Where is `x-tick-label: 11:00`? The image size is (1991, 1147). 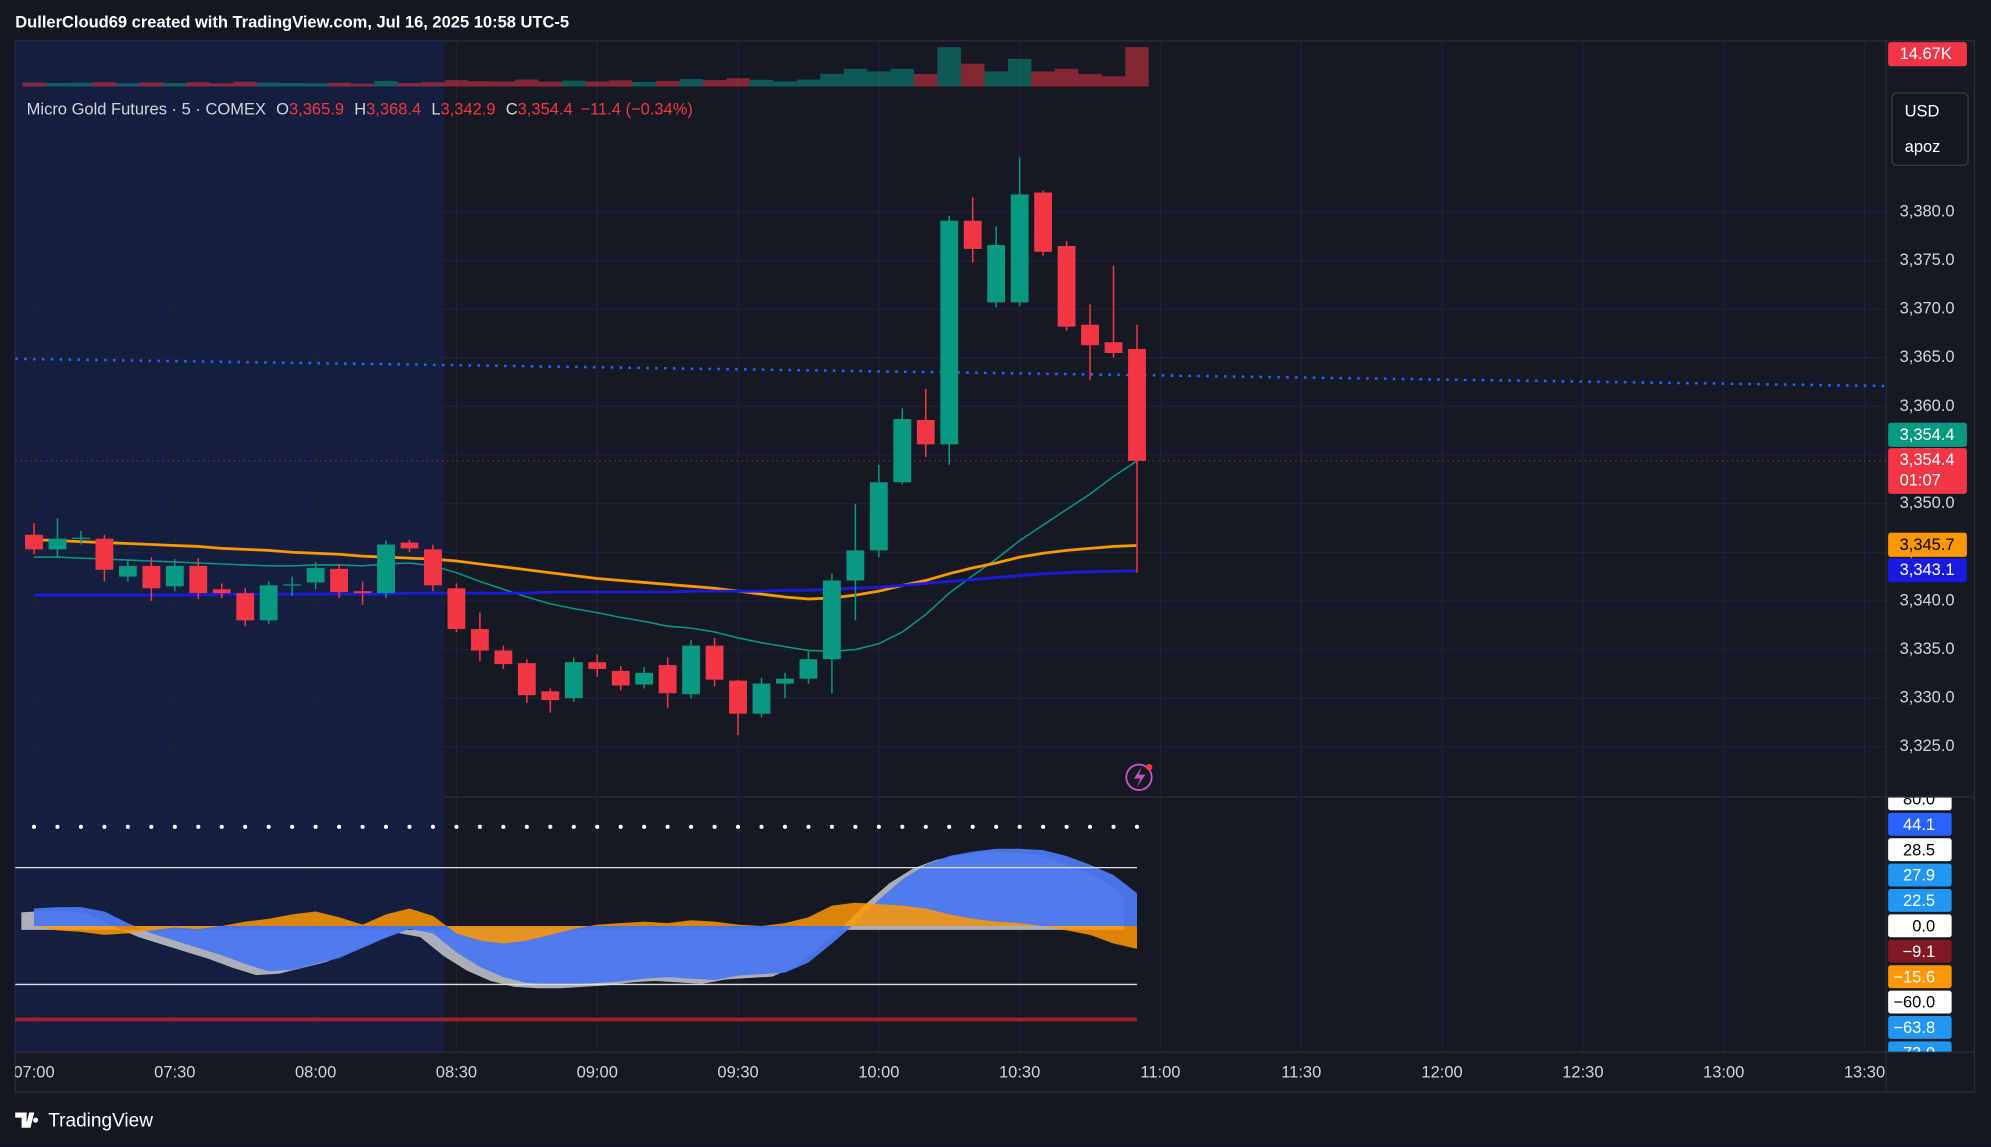
x-tick-label: 11:00 is located at coordinates (1160, 1073).